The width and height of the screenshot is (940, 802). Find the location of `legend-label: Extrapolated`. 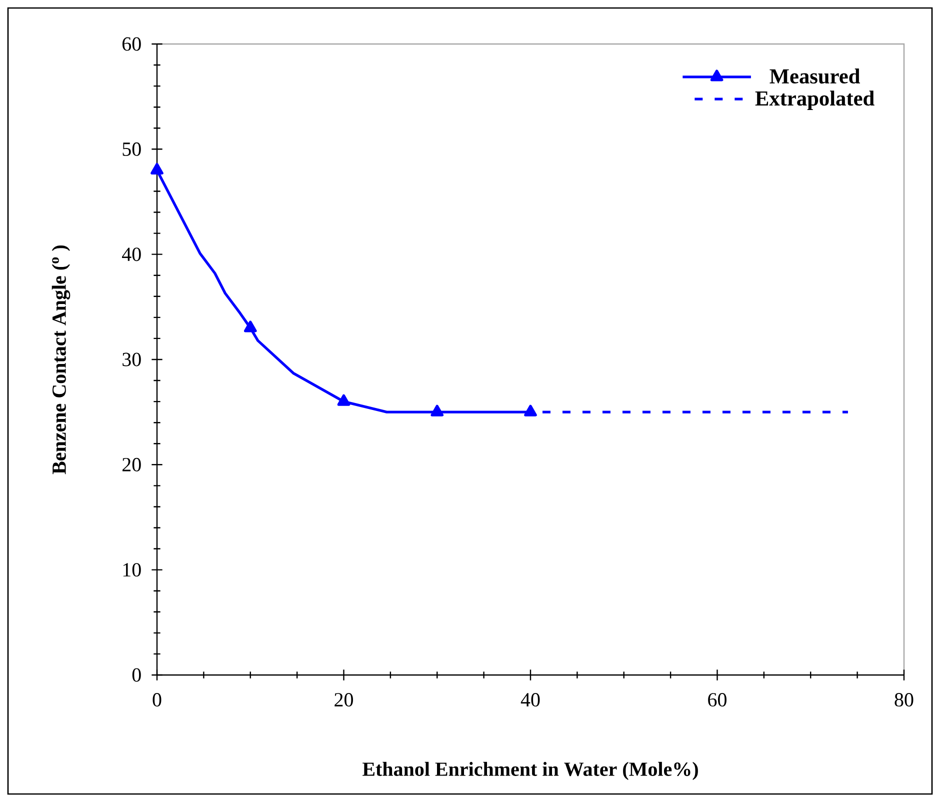

legend-label: Extrapolated is located at coordinates (814, 100).